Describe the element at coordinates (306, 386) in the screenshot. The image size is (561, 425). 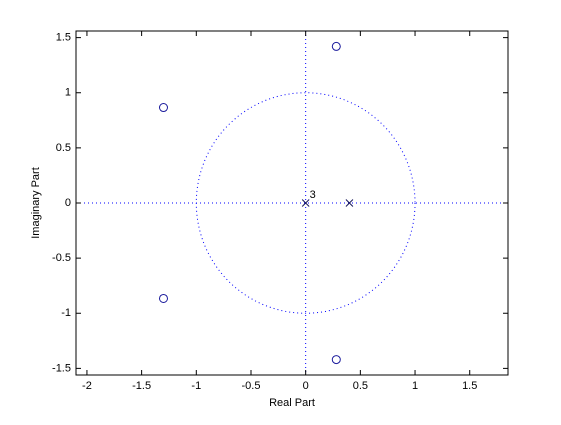
I see `x-tick-label: 0` at that location.